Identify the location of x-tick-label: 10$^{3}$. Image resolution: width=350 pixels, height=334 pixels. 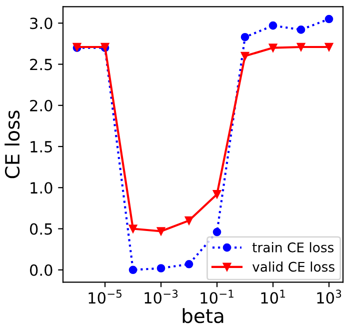
(329, 297).